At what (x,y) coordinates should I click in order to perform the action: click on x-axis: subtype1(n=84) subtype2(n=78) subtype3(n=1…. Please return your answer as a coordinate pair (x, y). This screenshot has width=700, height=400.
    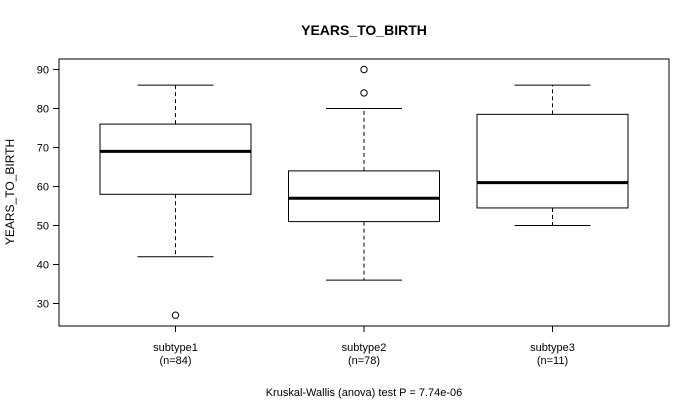
    Looking at the image, I should click on (364, 346).